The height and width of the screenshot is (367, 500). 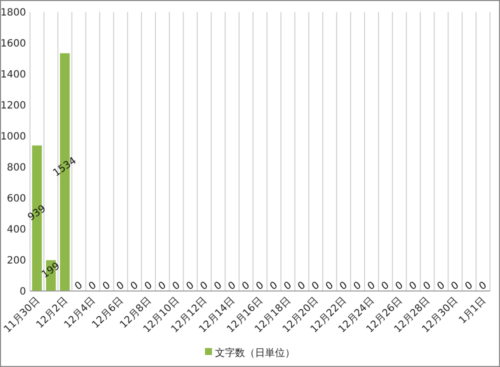 I want to click on y-tick-label: 1600, so click(x=13, y=44).